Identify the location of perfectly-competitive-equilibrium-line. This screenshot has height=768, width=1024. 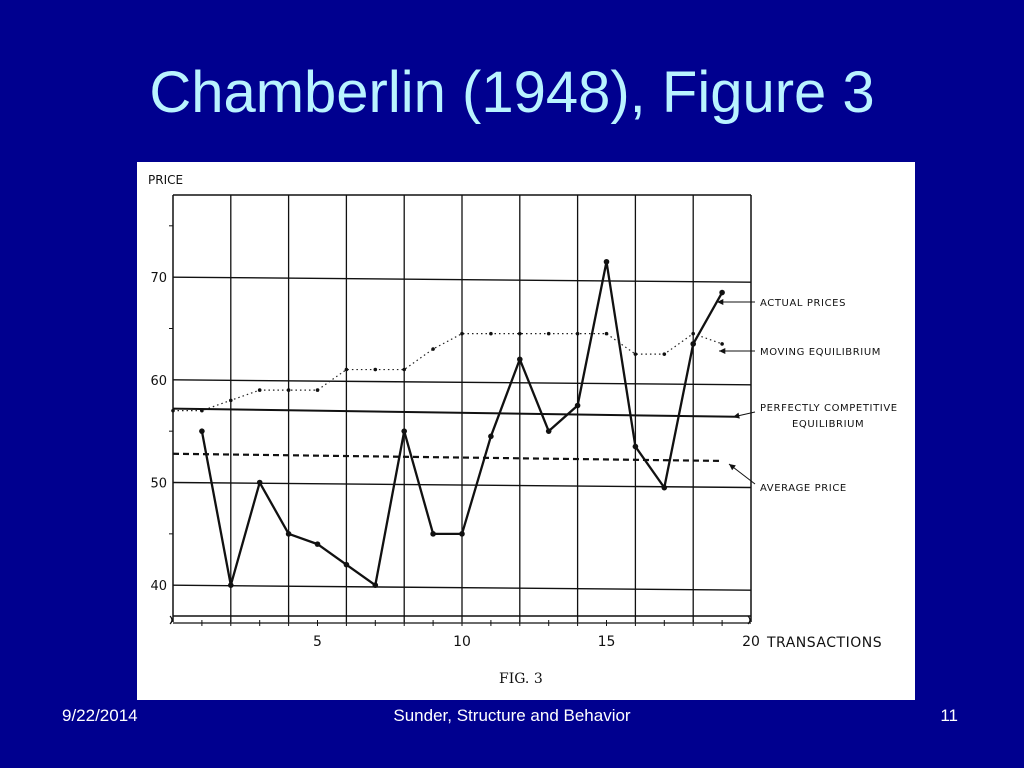
(454, 412).